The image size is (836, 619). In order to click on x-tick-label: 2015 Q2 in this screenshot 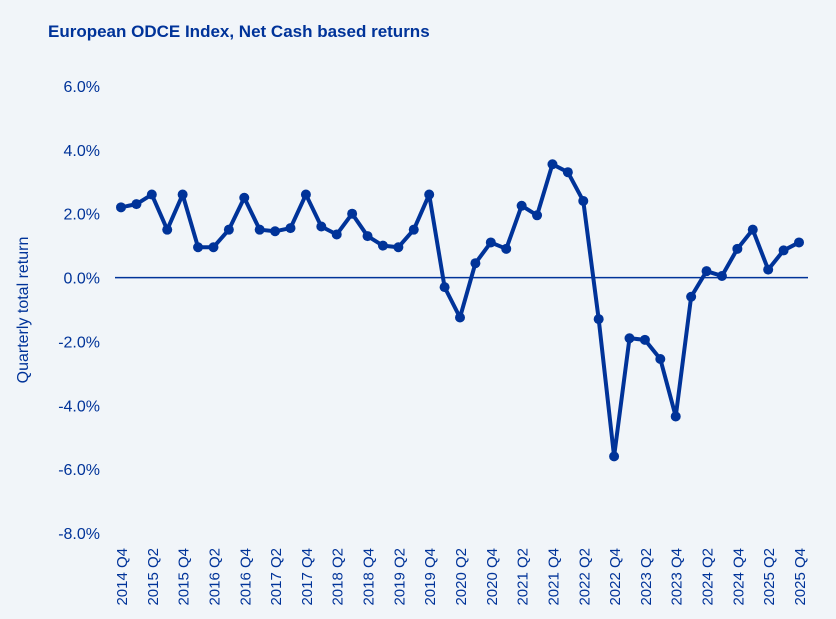, I will do `click(153, 577)`.